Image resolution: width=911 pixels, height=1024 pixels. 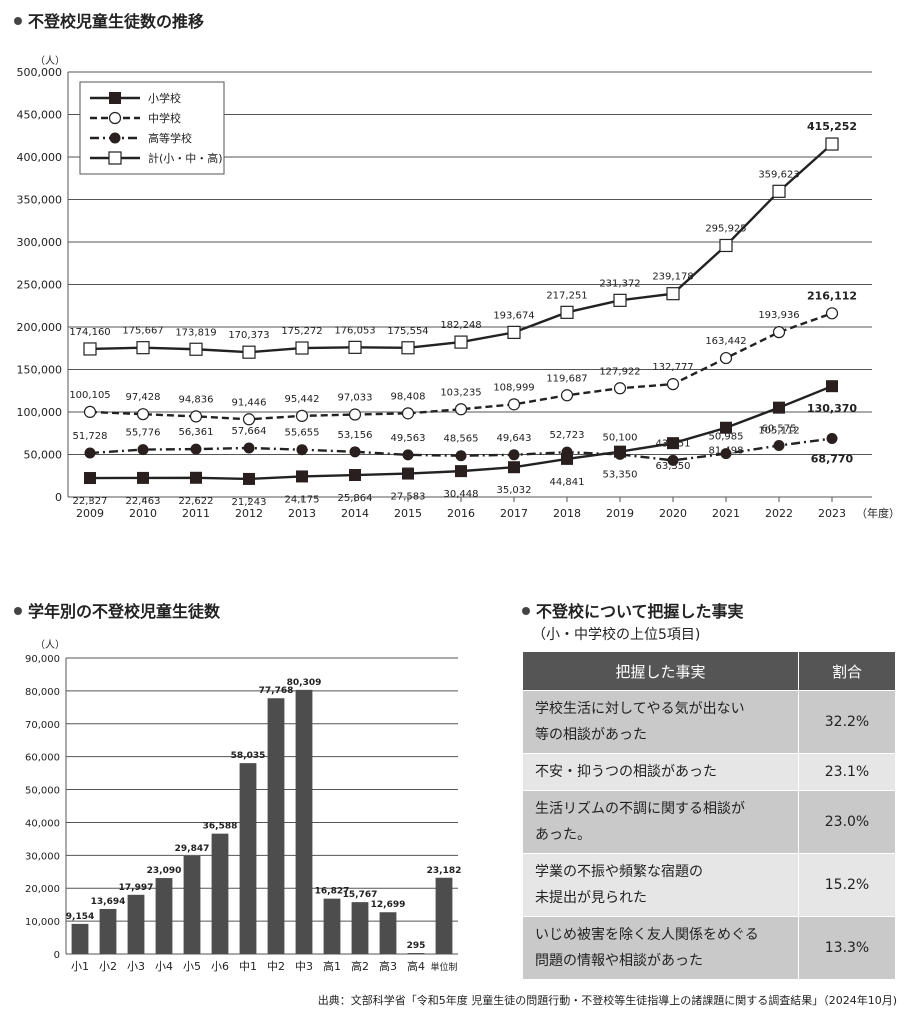 I want to click on data-label: 53,350, so click(x=620, y=475).